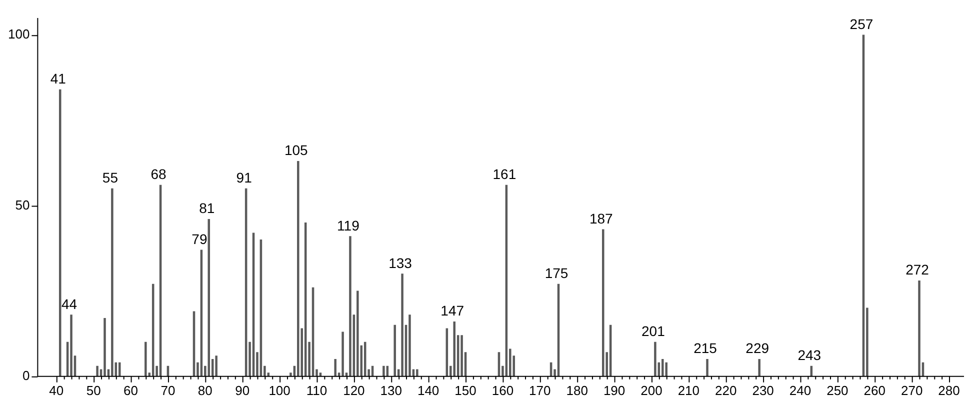  What do you see at coordinates (158, 174) in the screenshot?
I see `annotation: 68` at bounding box center [158, 174].